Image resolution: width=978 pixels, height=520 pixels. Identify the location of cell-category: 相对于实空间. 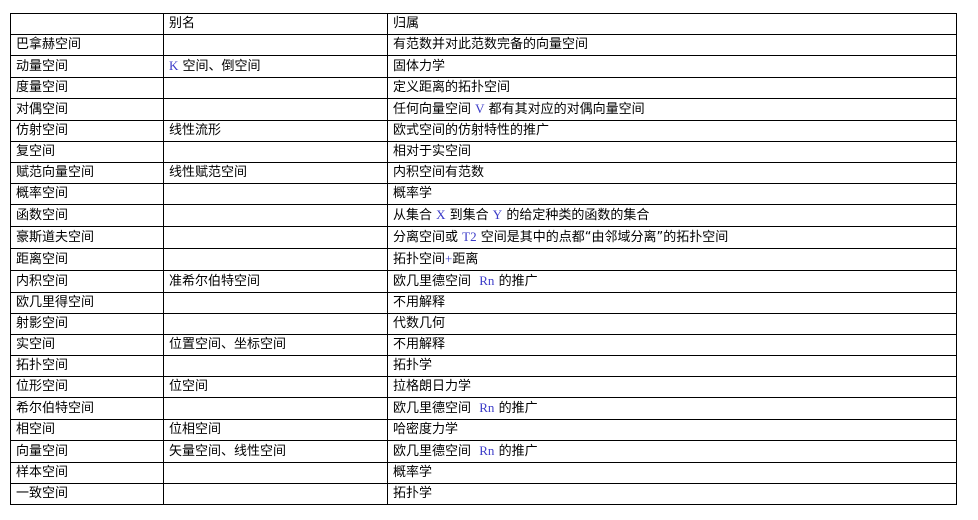
(672, 152).